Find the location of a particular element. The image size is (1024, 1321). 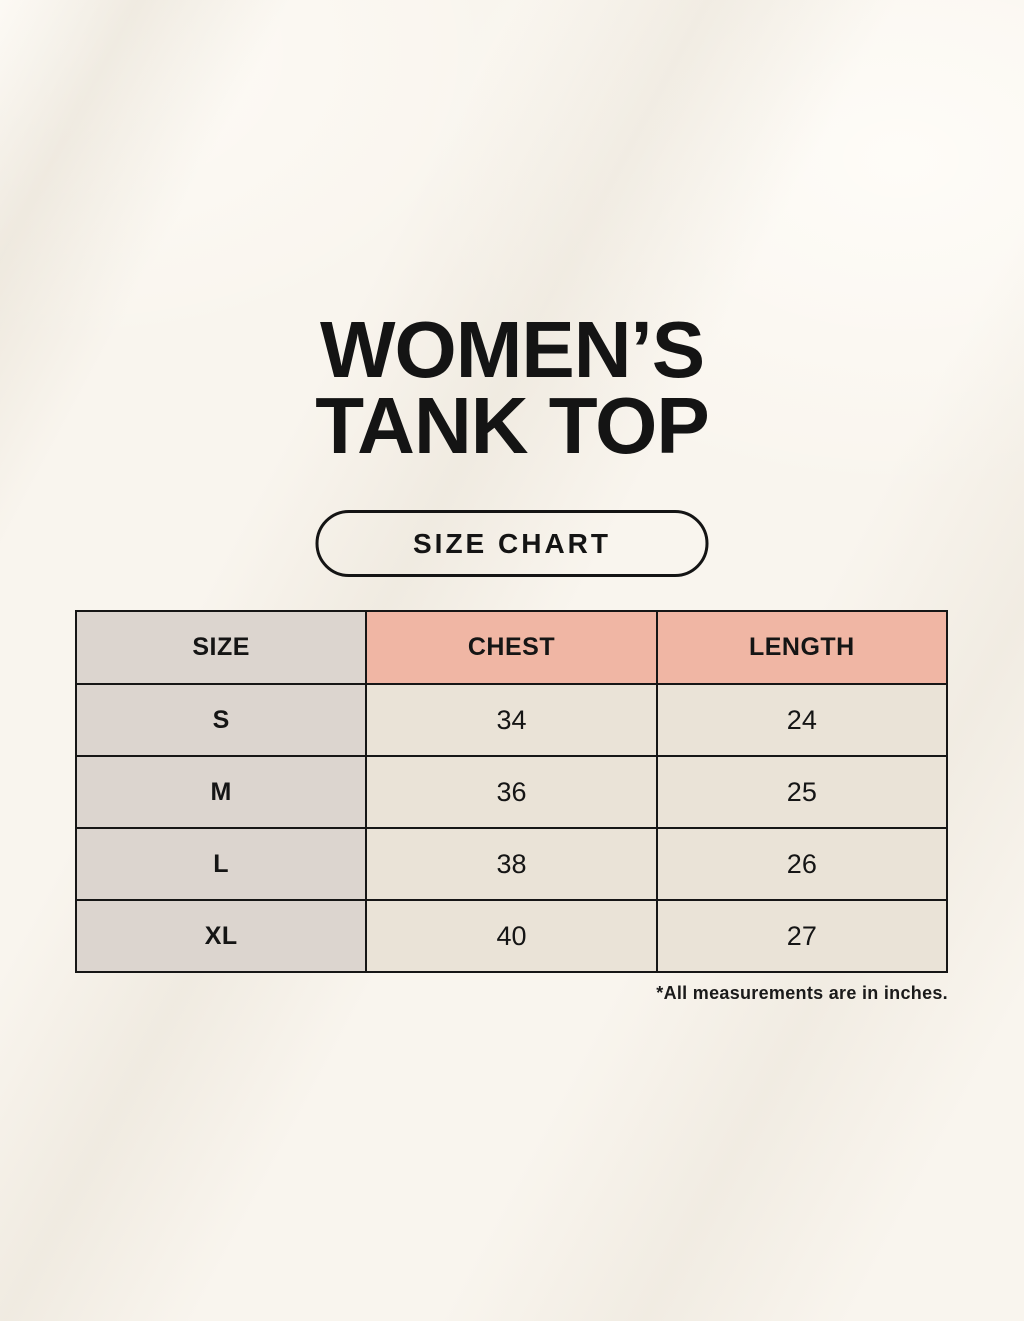

table-row-s: S 34 24 is located at coordinates (511, 720).